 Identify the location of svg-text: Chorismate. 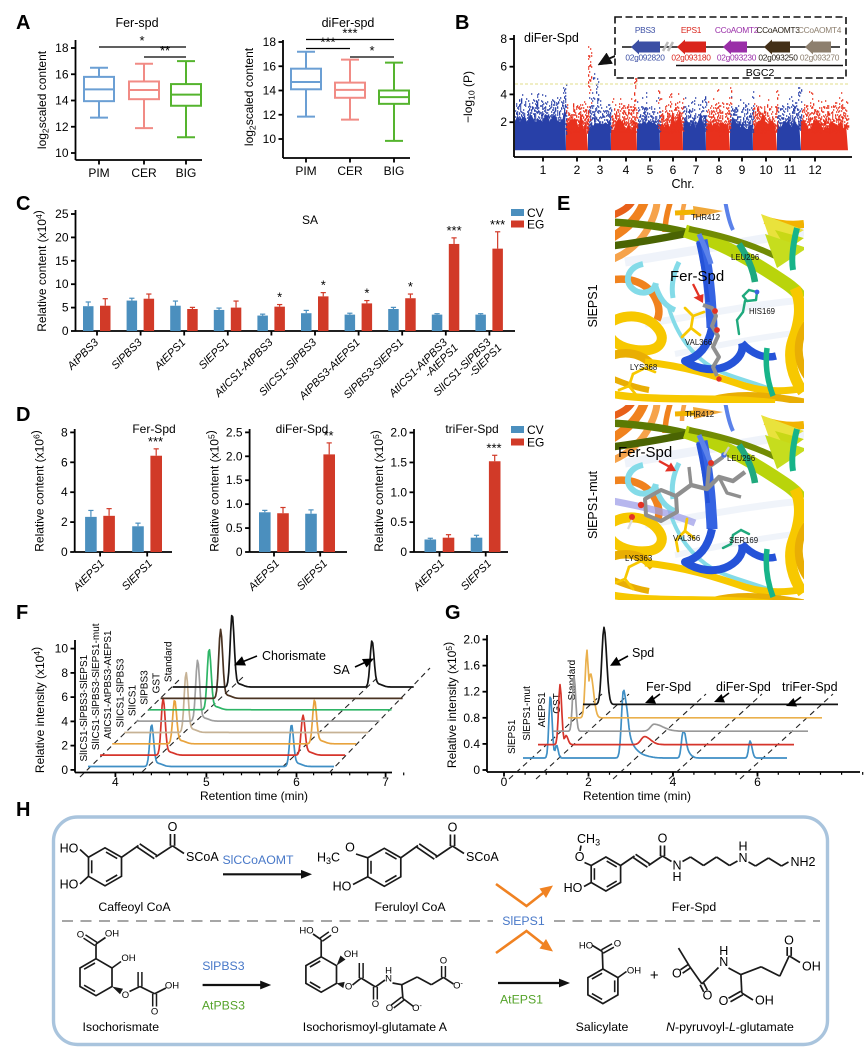
(294, 656).